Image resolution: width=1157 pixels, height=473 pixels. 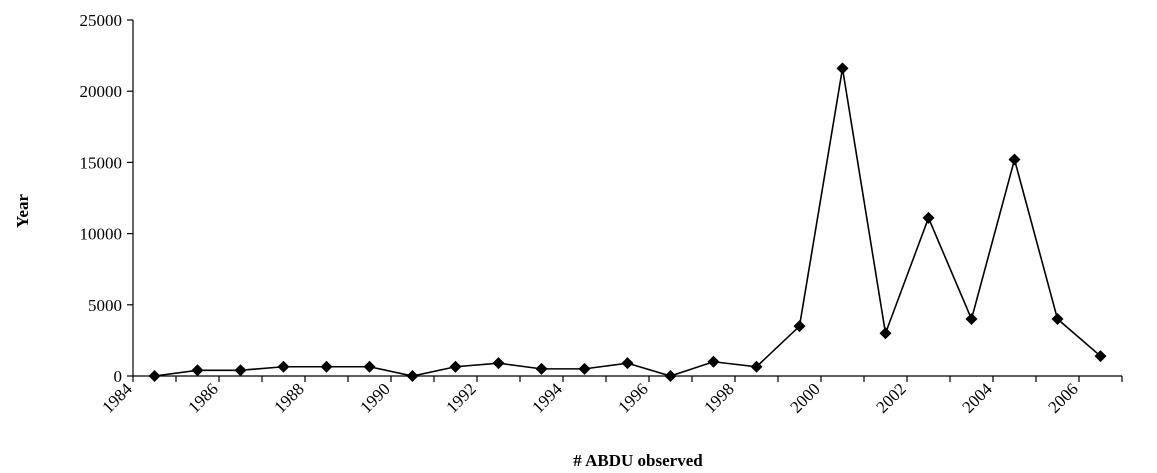 I want to click on x-tick-label: 2002, so click(x=890, y=397).